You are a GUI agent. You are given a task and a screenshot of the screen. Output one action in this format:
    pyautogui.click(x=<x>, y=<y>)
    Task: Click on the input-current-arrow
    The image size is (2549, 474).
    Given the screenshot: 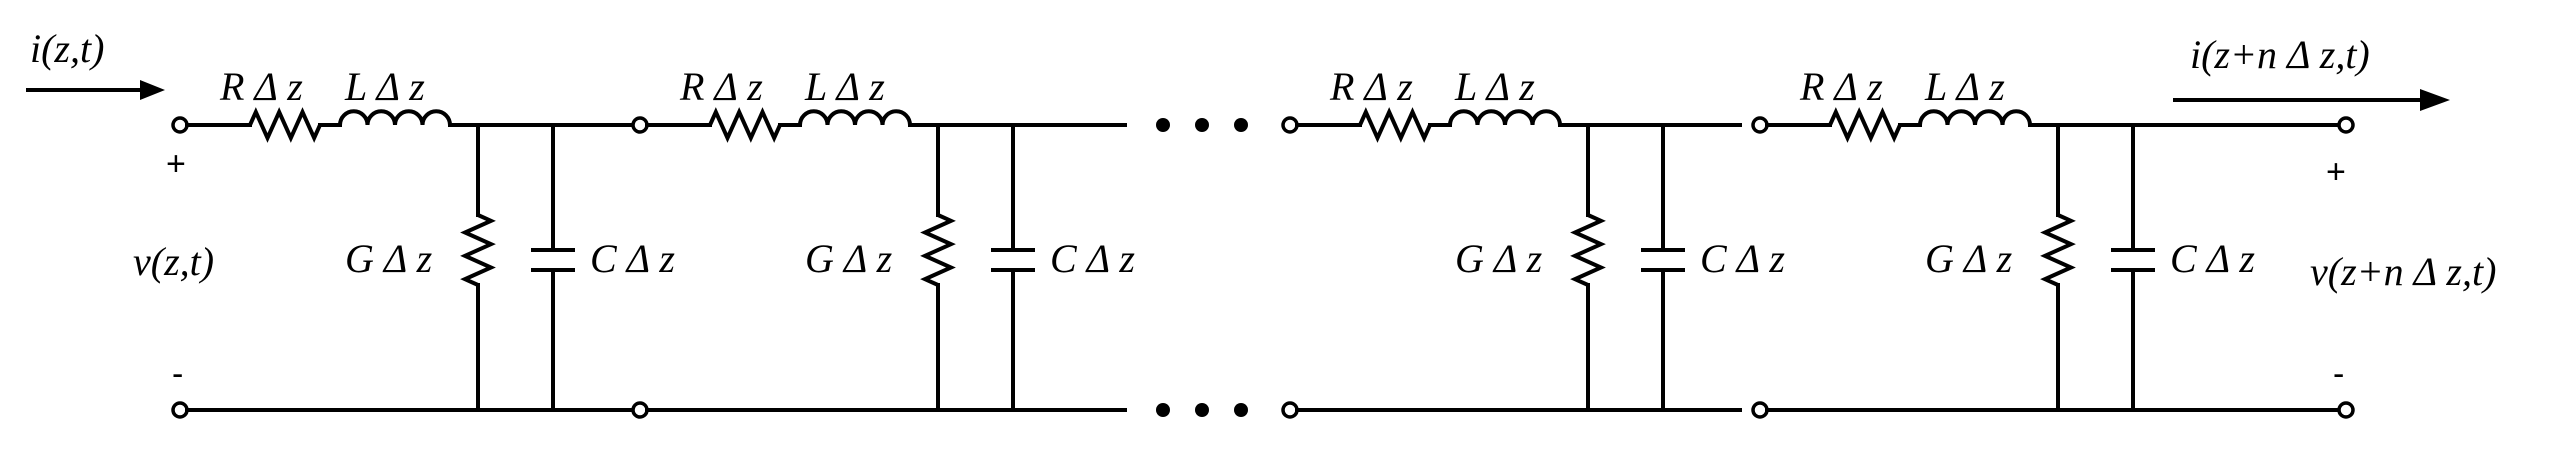 What is the action you would take?
    pyautogui.click(x=95, y=90)
    